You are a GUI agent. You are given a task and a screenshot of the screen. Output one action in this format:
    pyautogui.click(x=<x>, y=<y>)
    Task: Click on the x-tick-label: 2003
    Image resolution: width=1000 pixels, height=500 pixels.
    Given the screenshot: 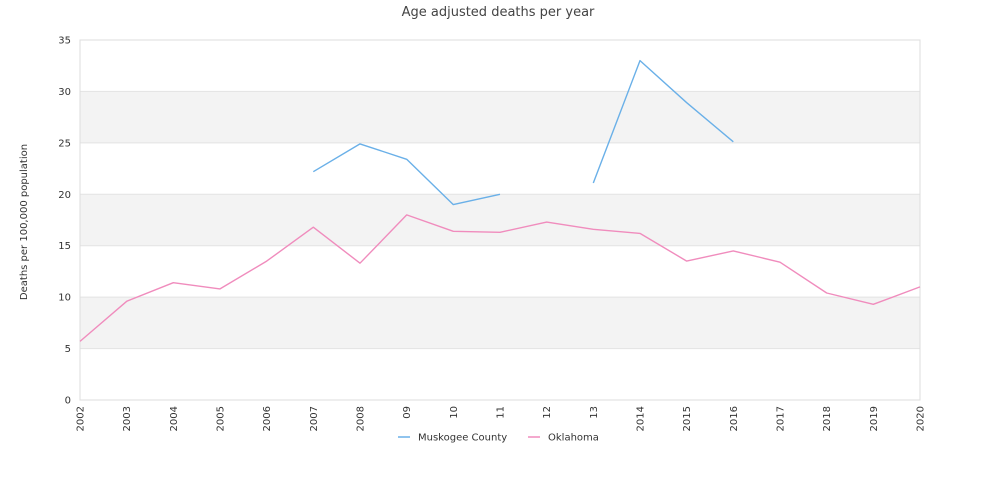 What is the action you would take?
    pyautogui.click(x=127, y=418)
    